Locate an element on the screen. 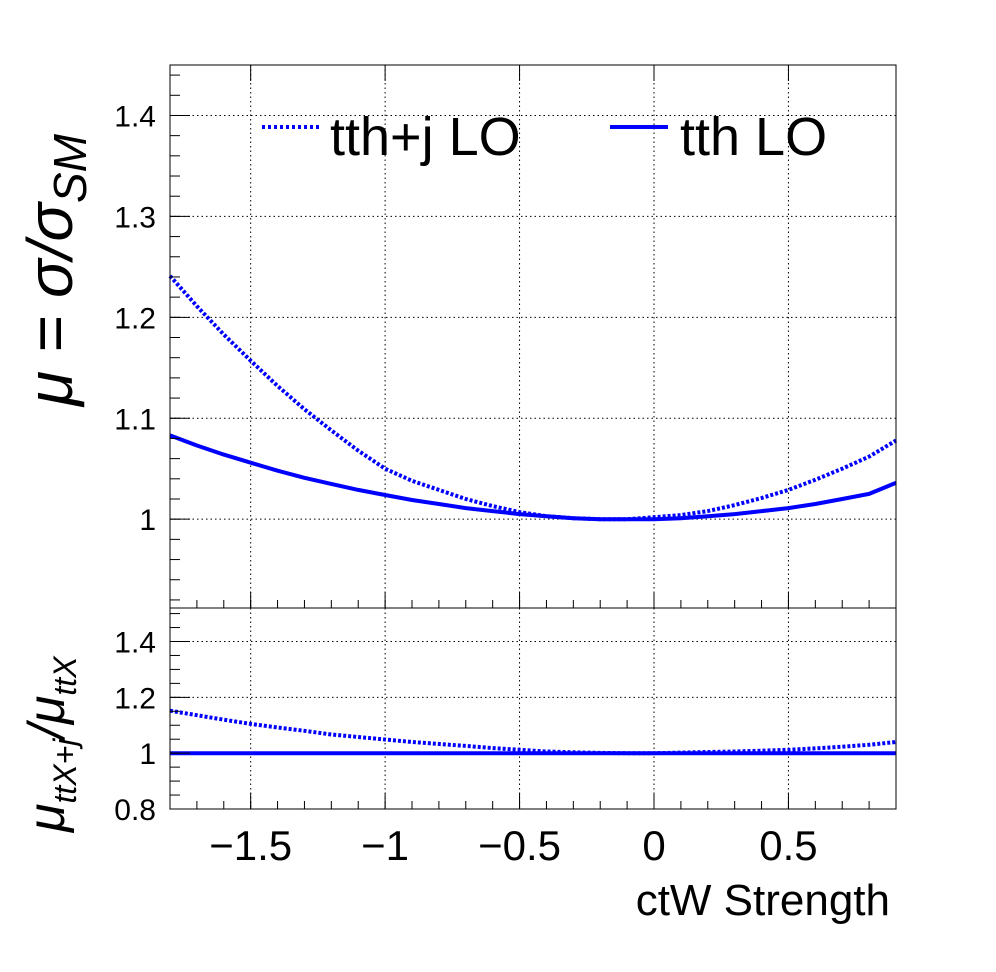 The image size is (996, 972). legend-label-tth: tth LO is located at coordinates (753, 137).